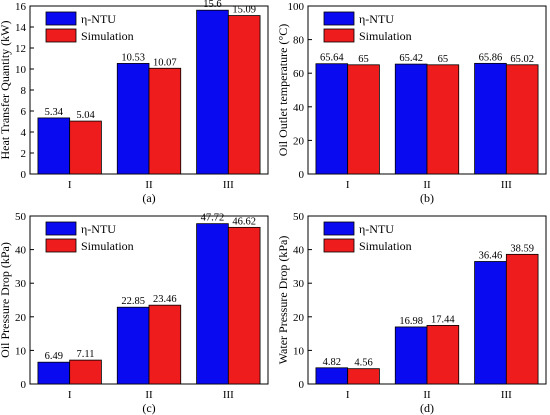 This screenshot has height=415, width=550. Describe the element at coordinates (21, 28) in the screenshot. I see `y-tick-label: 14` at that location.